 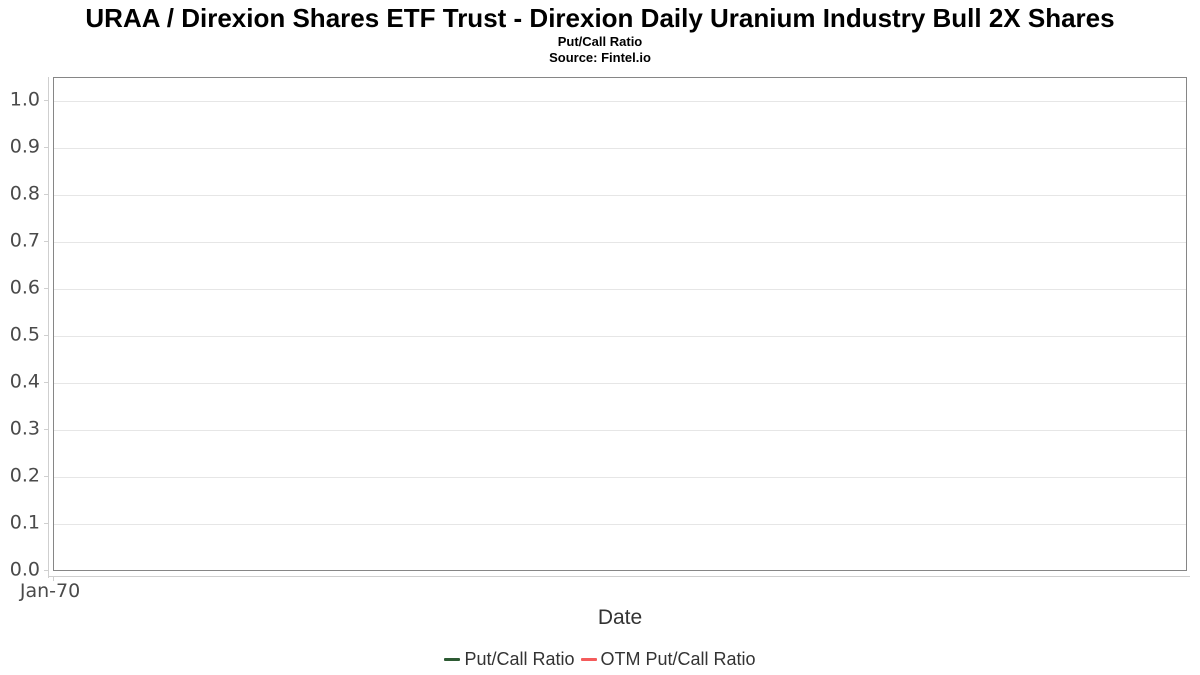 What do you see at coordinates (600, 41) in the screenshot?
I see `chart-subtitle: Put/Call Ratio` at bounding box center [600, 41].